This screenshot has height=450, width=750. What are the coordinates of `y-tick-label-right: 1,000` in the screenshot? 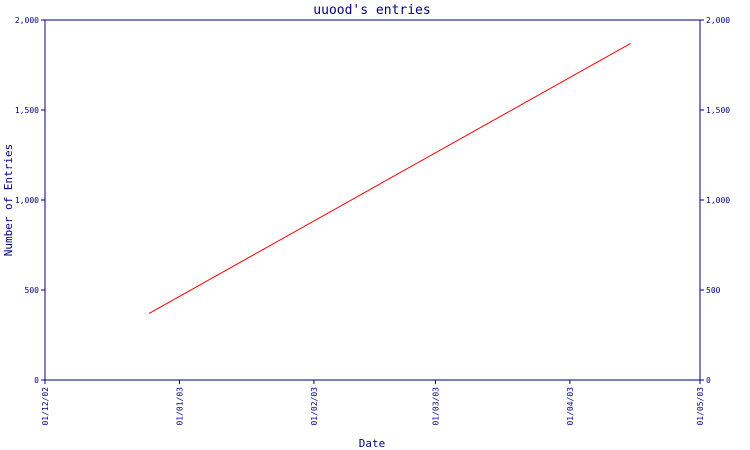 It's located at (718, 200).